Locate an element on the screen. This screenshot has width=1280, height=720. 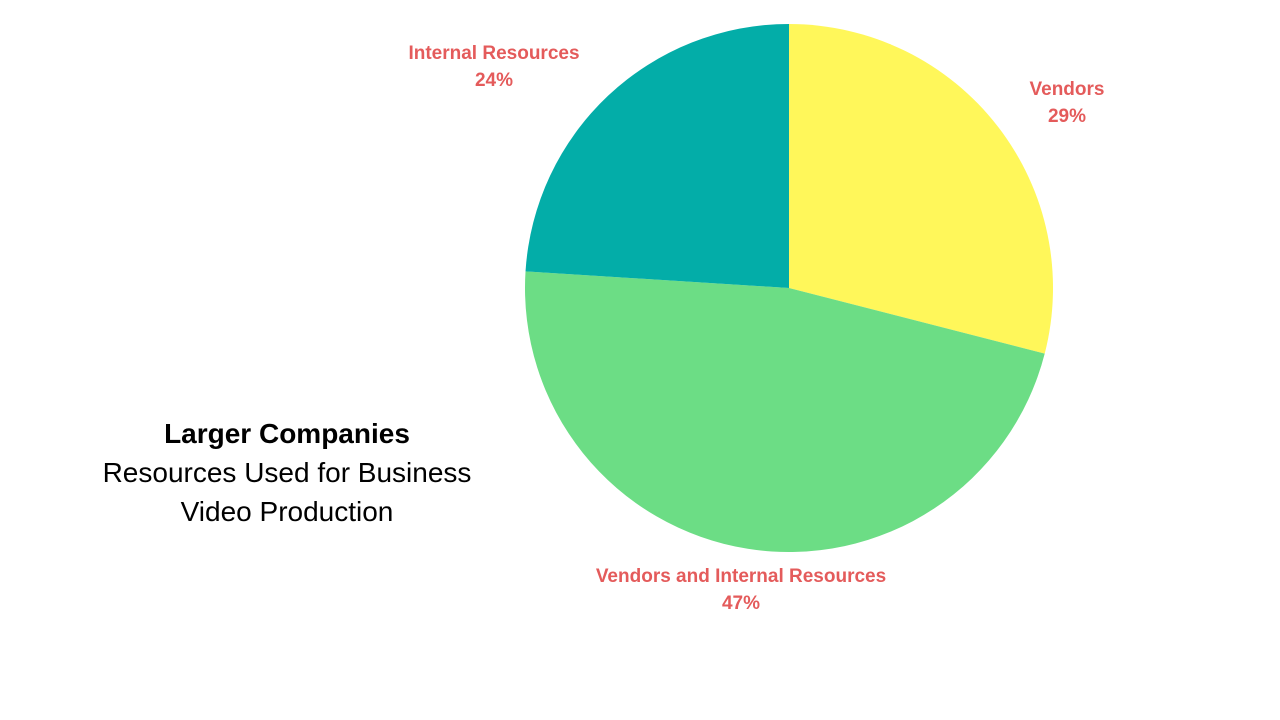
slice-value-vendors-and-internal-resources: 47% is located at coordinates (741, 603).